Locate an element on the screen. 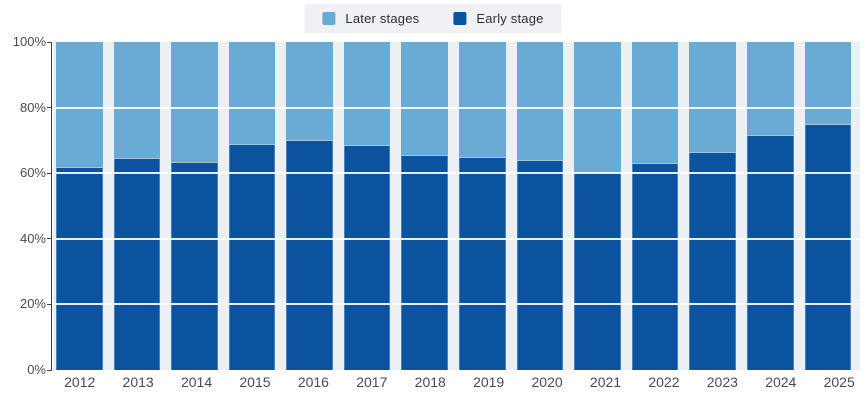 The image size is (866, 400). bar-2022 is located at coordinates (655, 206).